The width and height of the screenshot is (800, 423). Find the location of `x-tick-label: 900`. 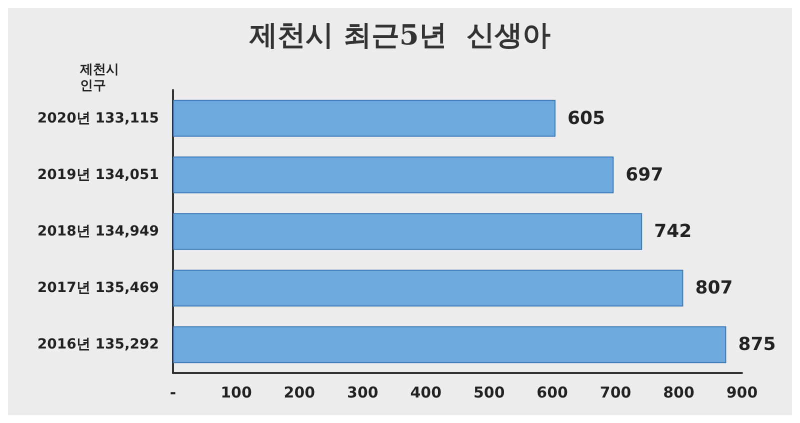

x-tick-label: 900 is located at coordinates (742, 393).